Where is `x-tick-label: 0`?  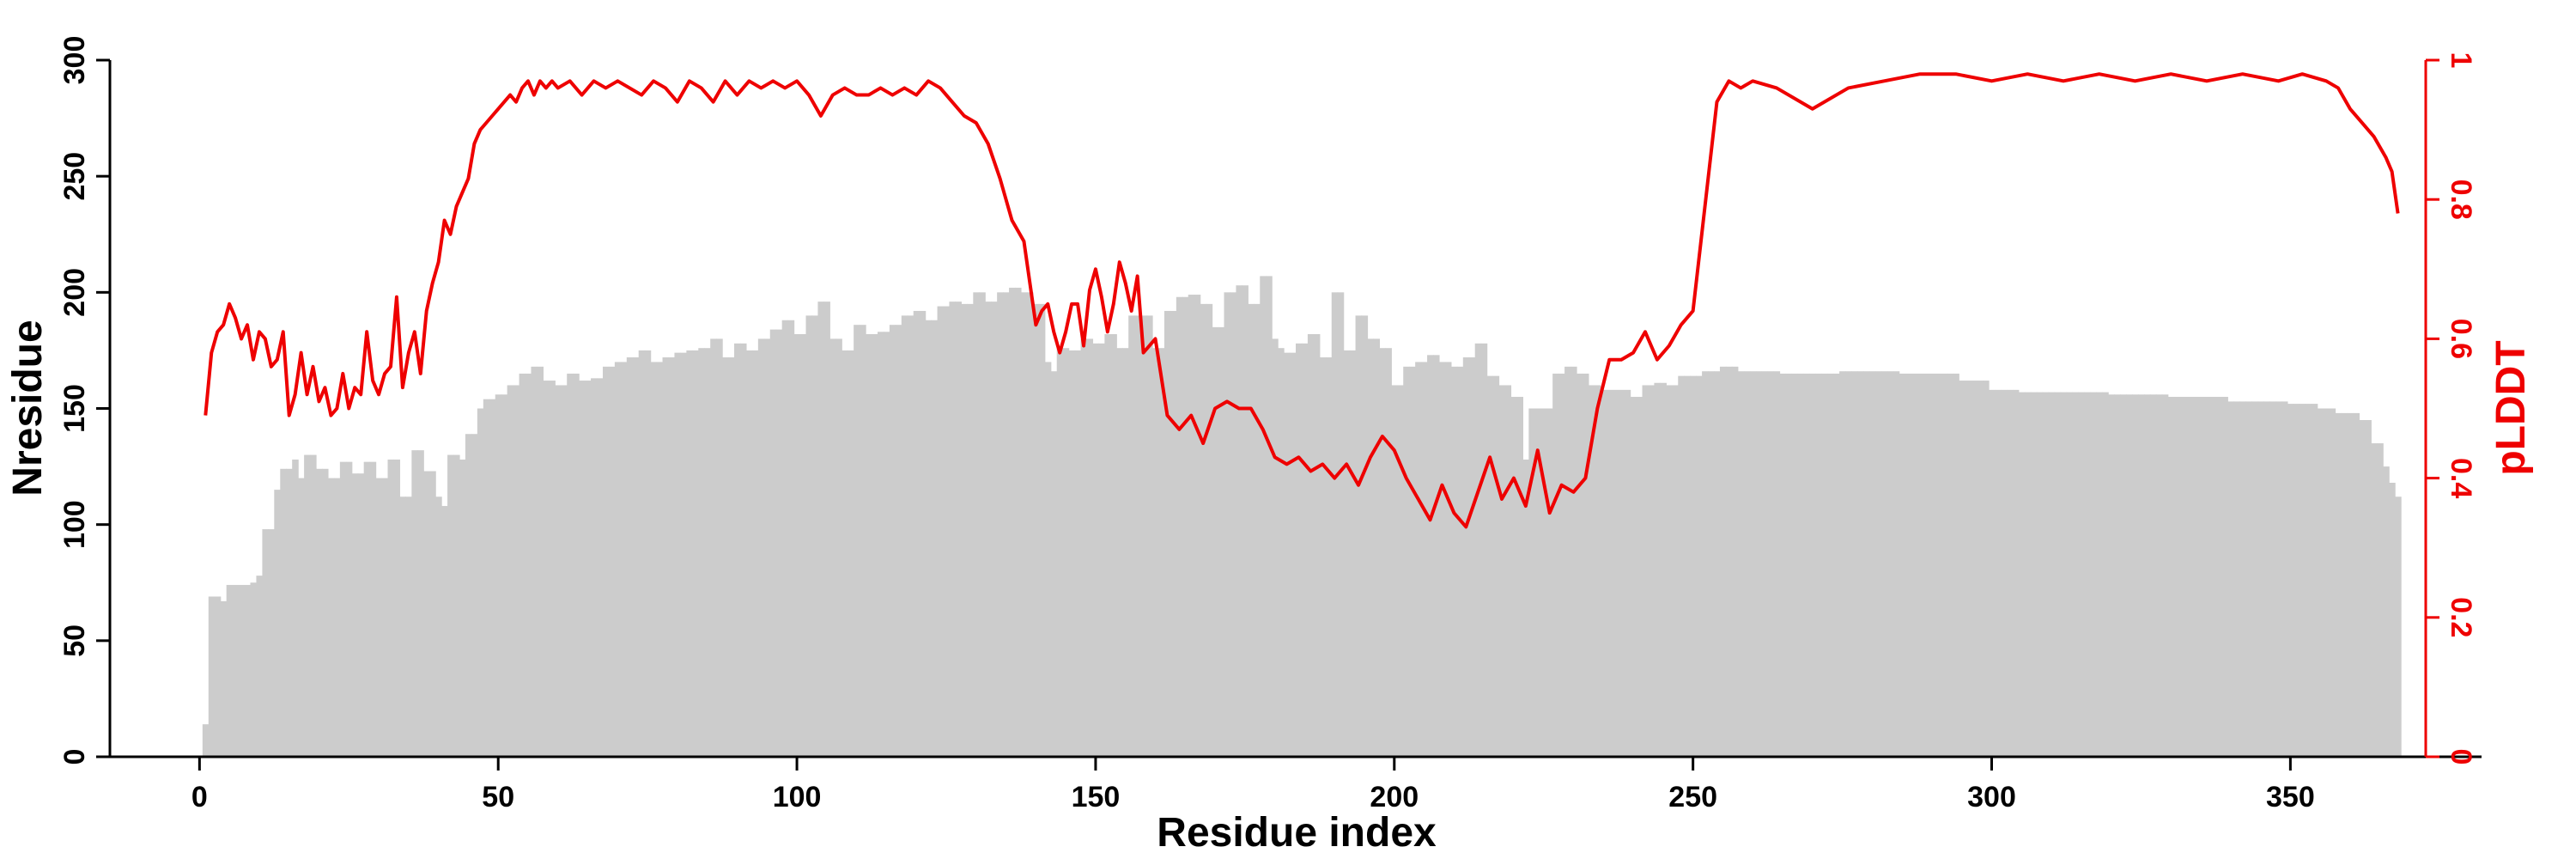
x-tick-label: 0 is located at coordinates (199, 797).